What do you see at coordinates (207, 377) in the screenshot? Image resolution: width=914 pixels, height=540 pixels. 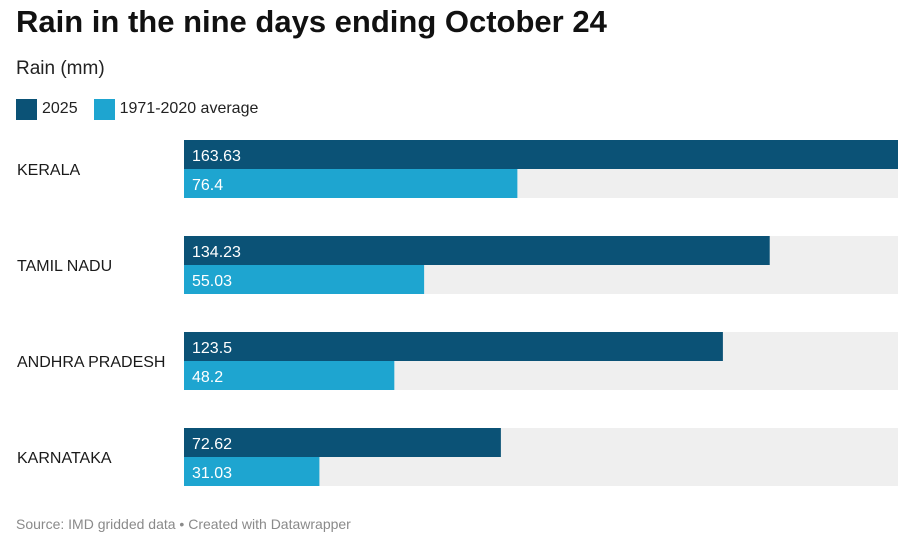 I see `bar-value-label-andhra-pradesh-1971-2020-average: 48.2` at bounding box center [207, 377].